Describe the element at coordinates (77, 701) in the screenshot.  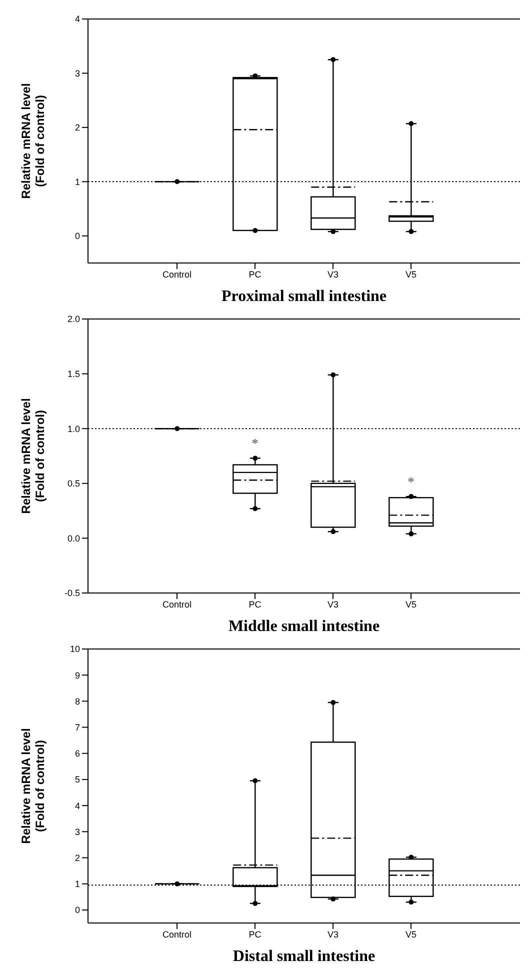
I see `y-tick-label: 8` at that location.